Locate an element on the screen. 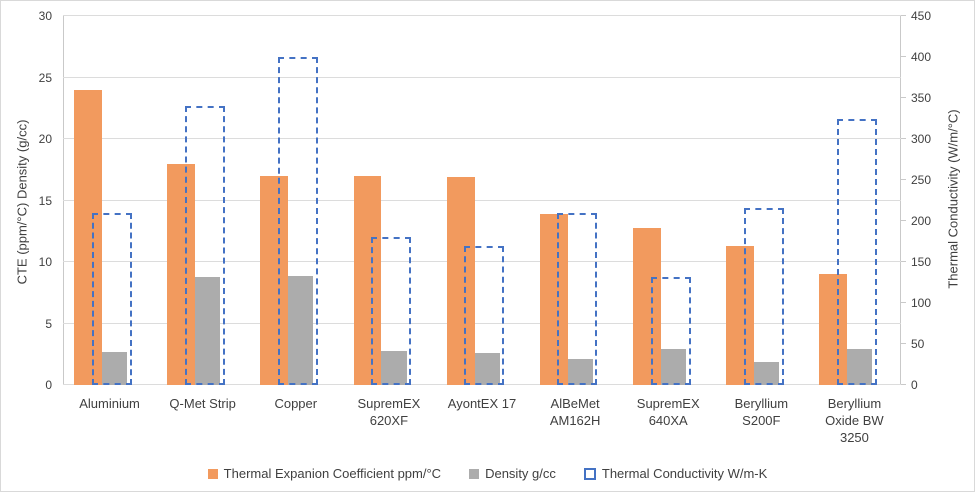 The image size is (975, 492). right-axis-tick-label: 250 is located at coordinates (921, 180).